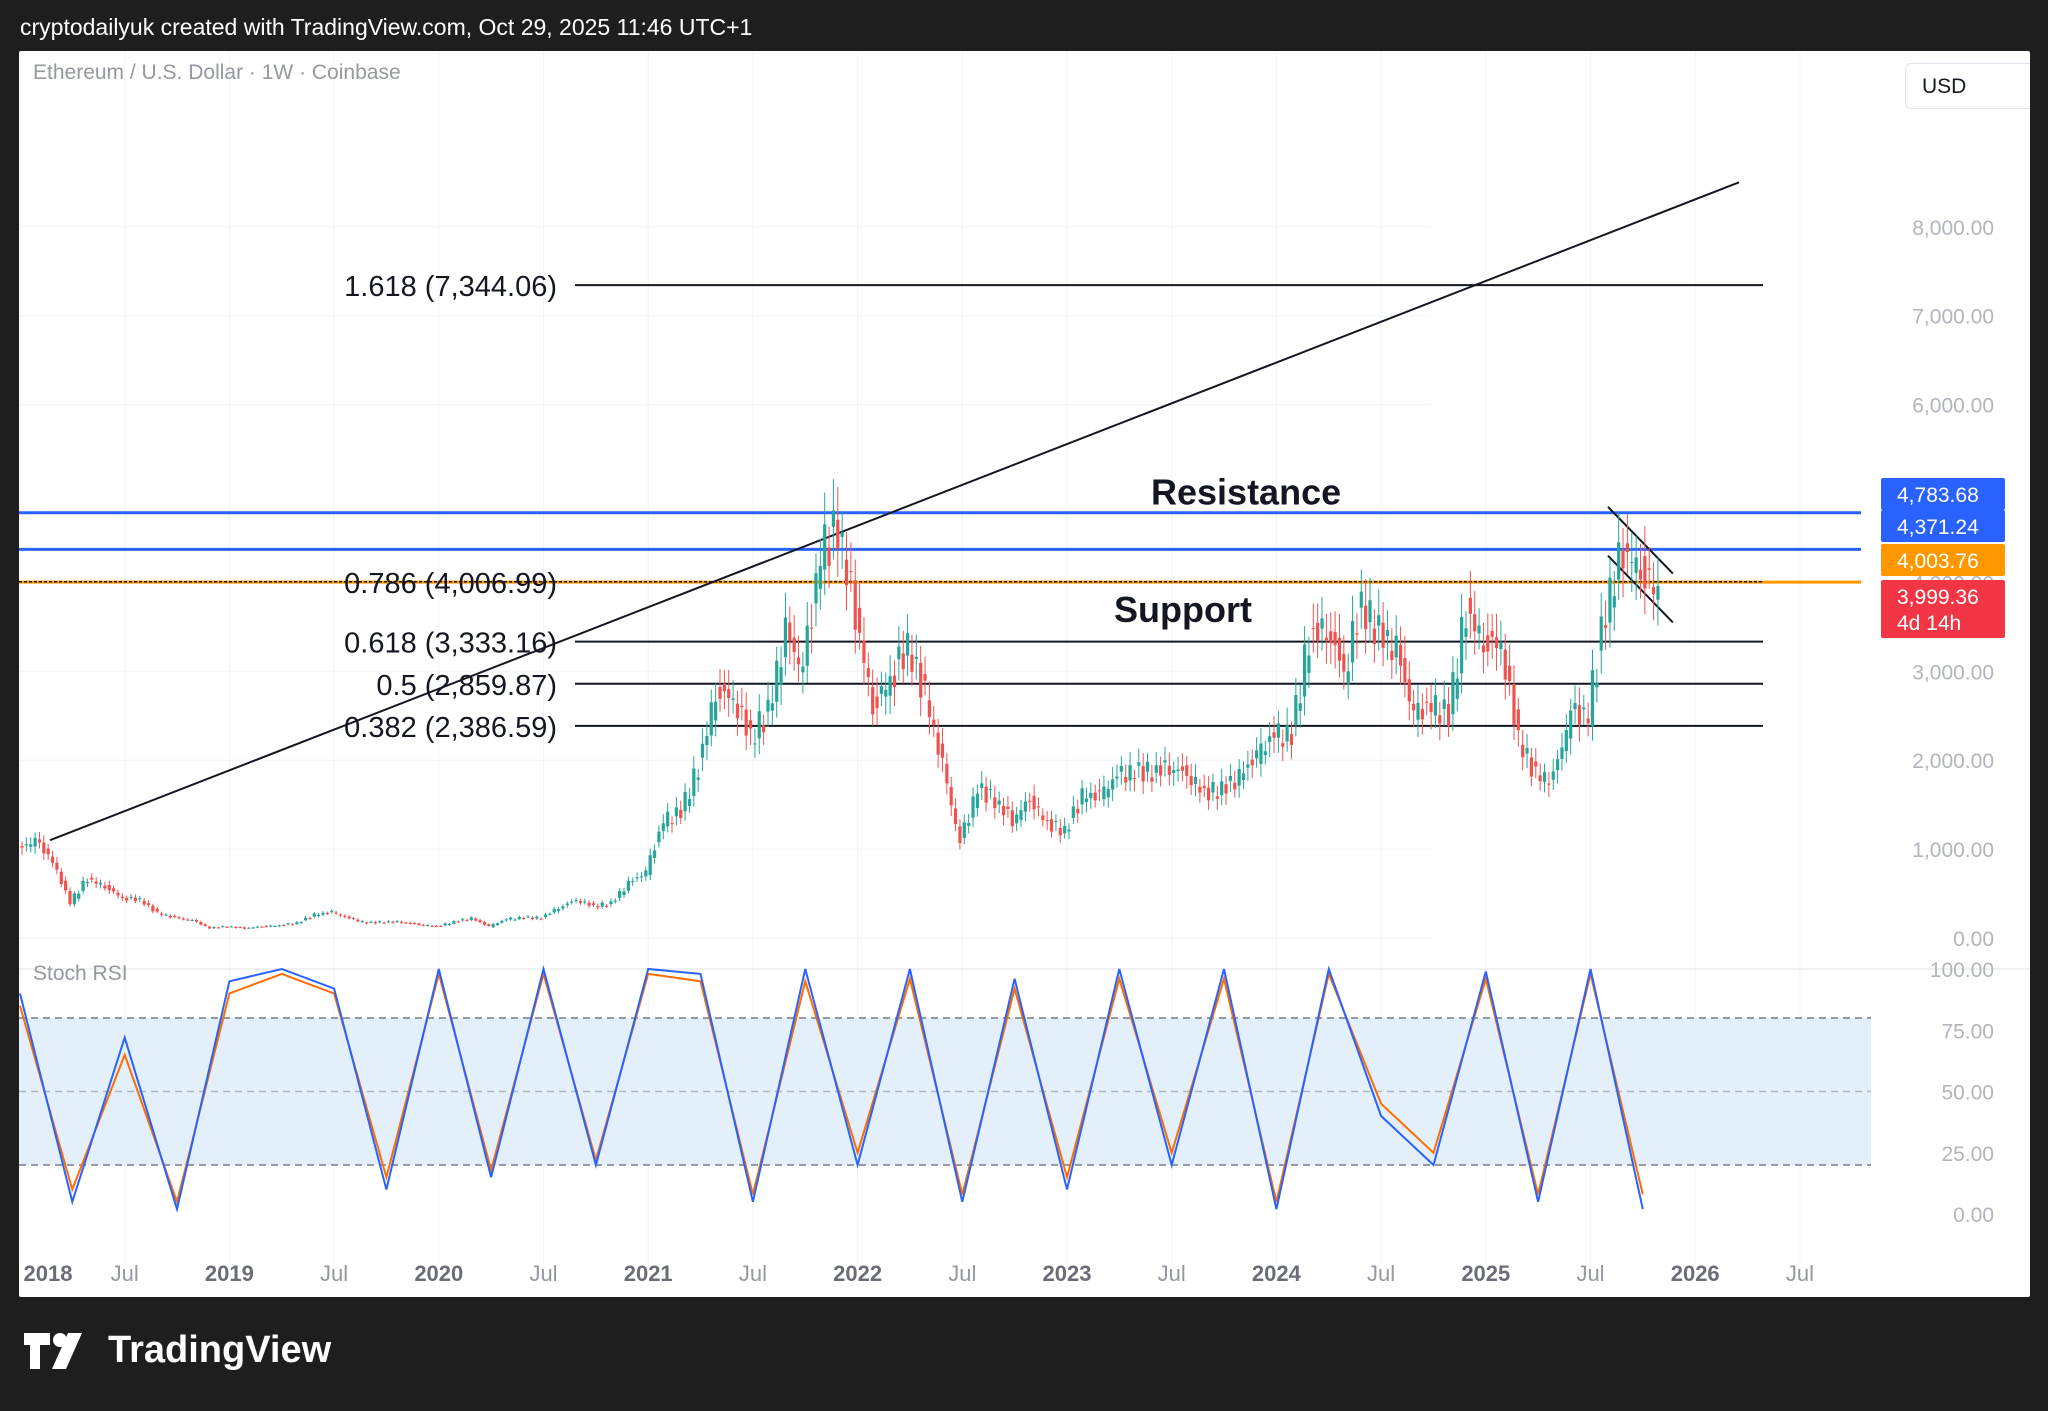 Image resolution: width=2048 pixels, height=1411 pixels. What do you see at coordinates (1973, 939) in the screenshot?
I see `price-tick-label: 0.00` at bounding box center [1973, 939].